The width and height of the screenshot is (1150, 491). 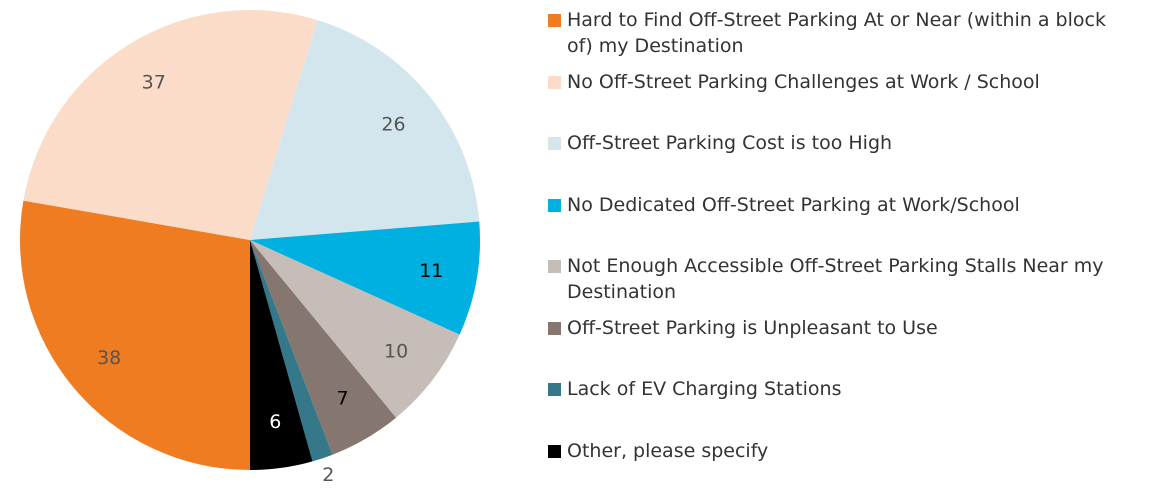 What do you see at coordinates (109, 358) in the screenshot?
I see `data-label: 38` at bounding box center [109, 358].